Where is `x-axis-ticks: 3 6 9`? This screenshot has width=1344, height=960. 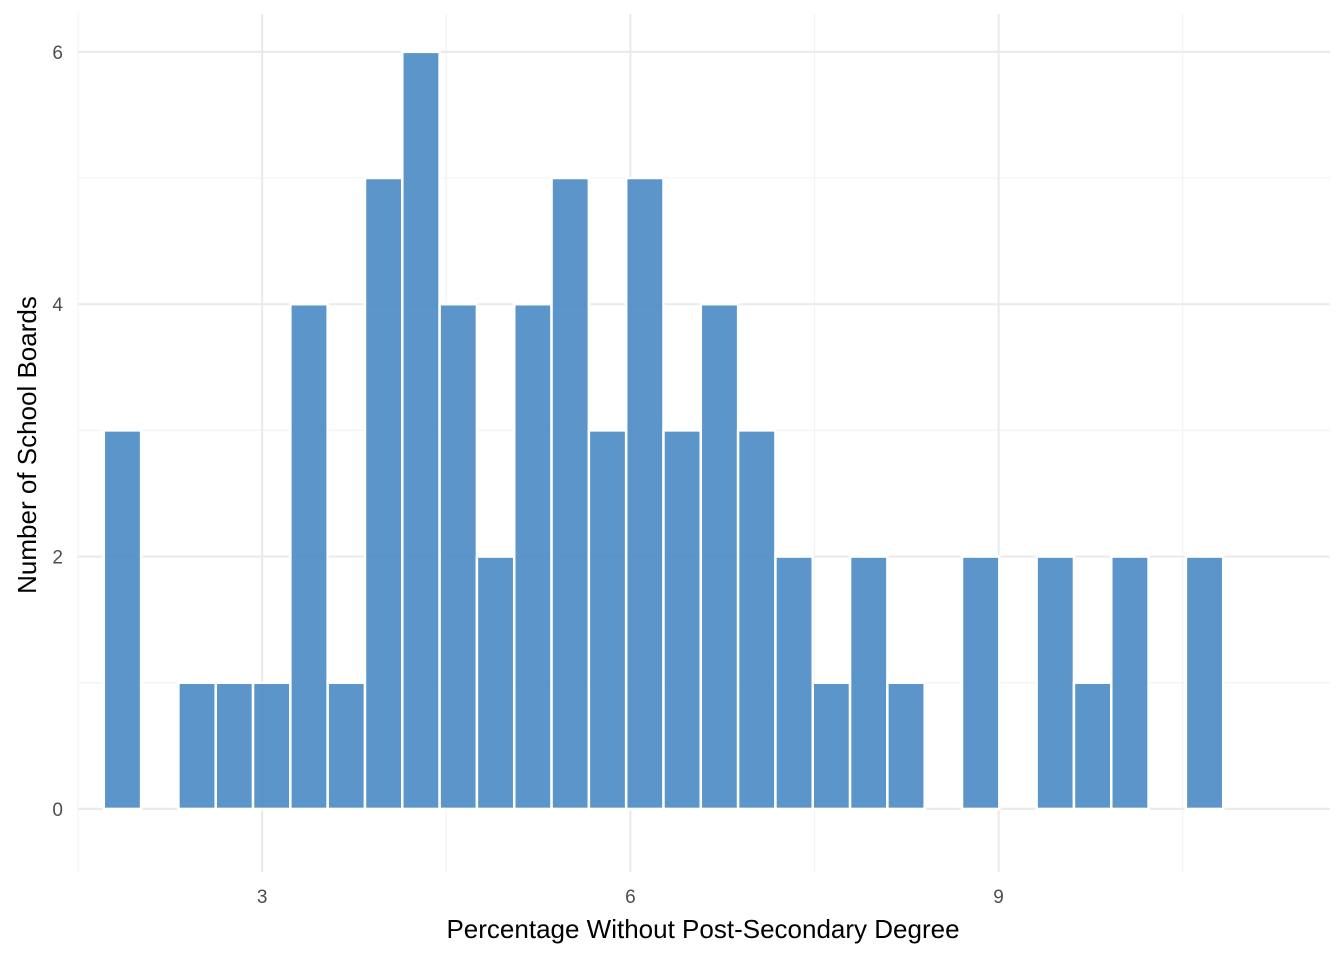 x-axis-ticks: 3 6 9 is located at coordinates (630, 897).